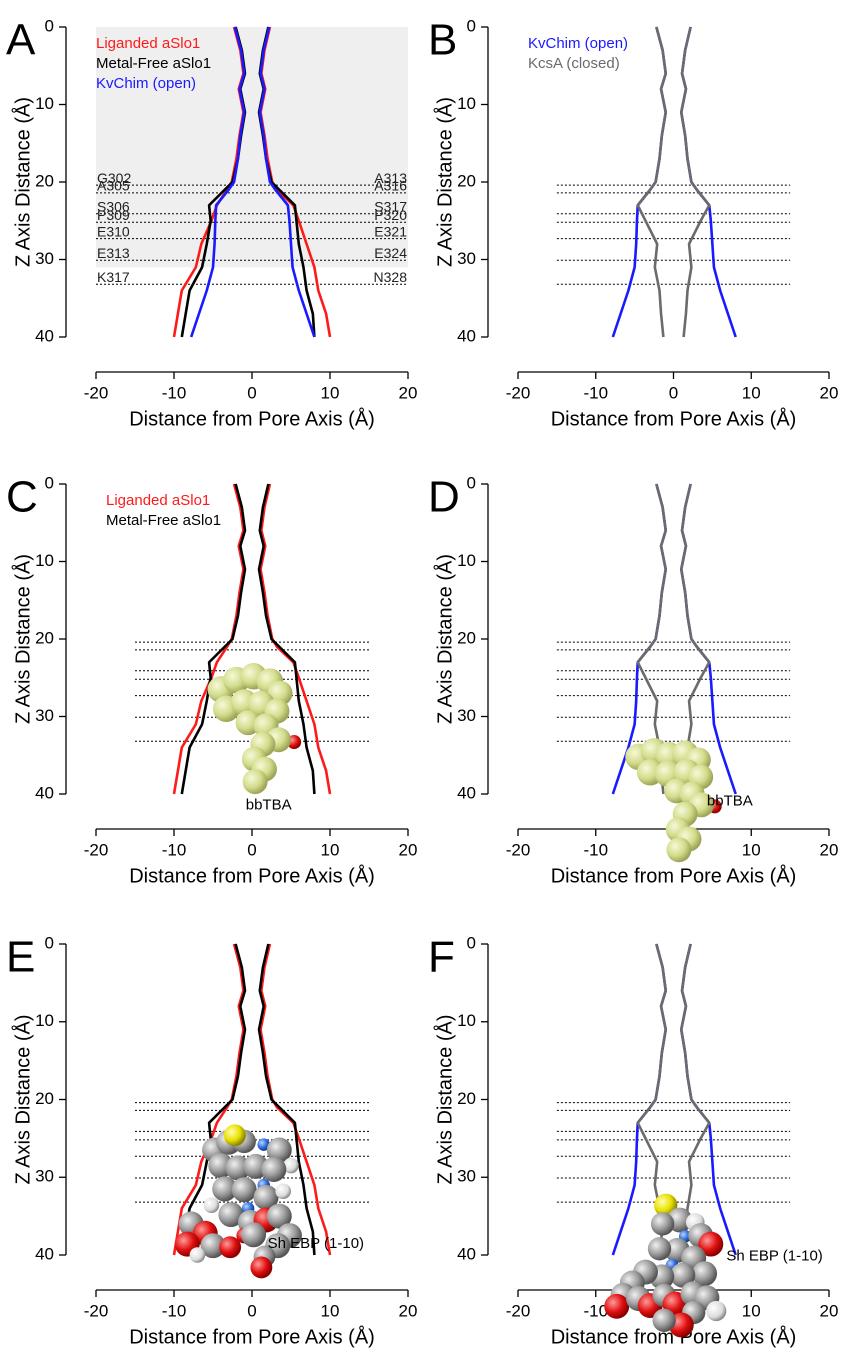 The image size is (845, 1362). What do you see at coordinates (390, 215) in the screenshot?
I see `residue-label: P320` at bounding box center [390, 215].